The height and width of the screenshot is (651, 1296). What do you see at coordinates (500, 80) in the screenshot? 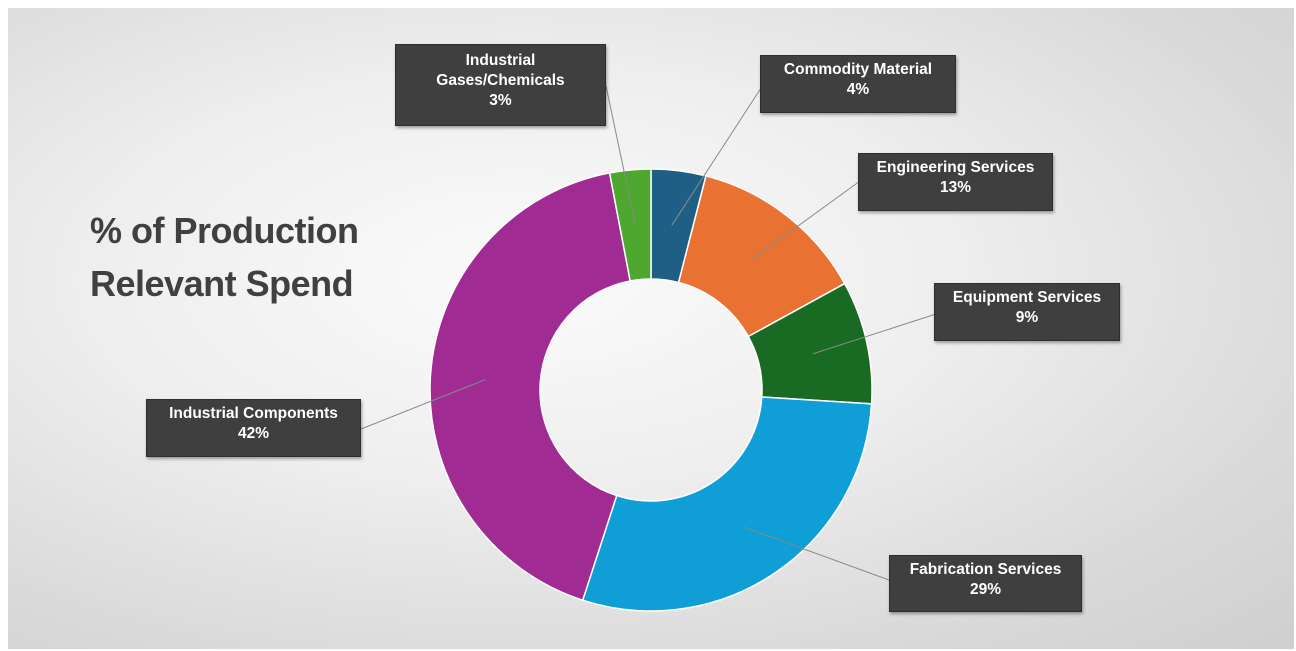
I see `data-label-category-line2: Gases/Chemicals` at bounding box center [500, 80].